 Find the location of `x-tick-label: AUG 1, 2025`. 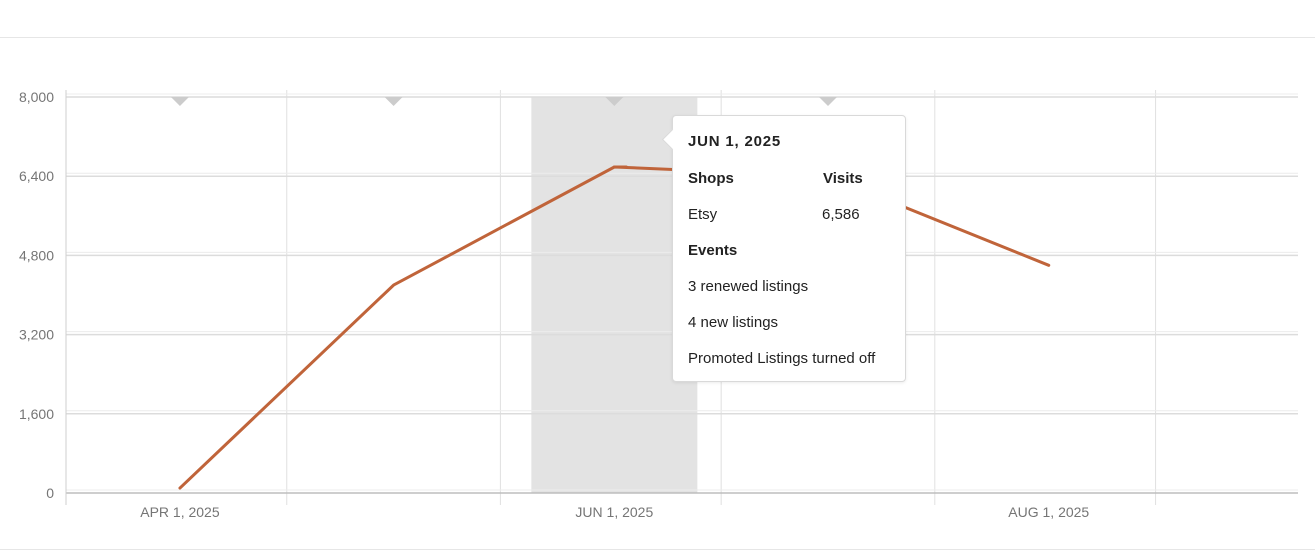

x-tick-label: AUG 1, 2025 is located at coordinates (1048, 512).